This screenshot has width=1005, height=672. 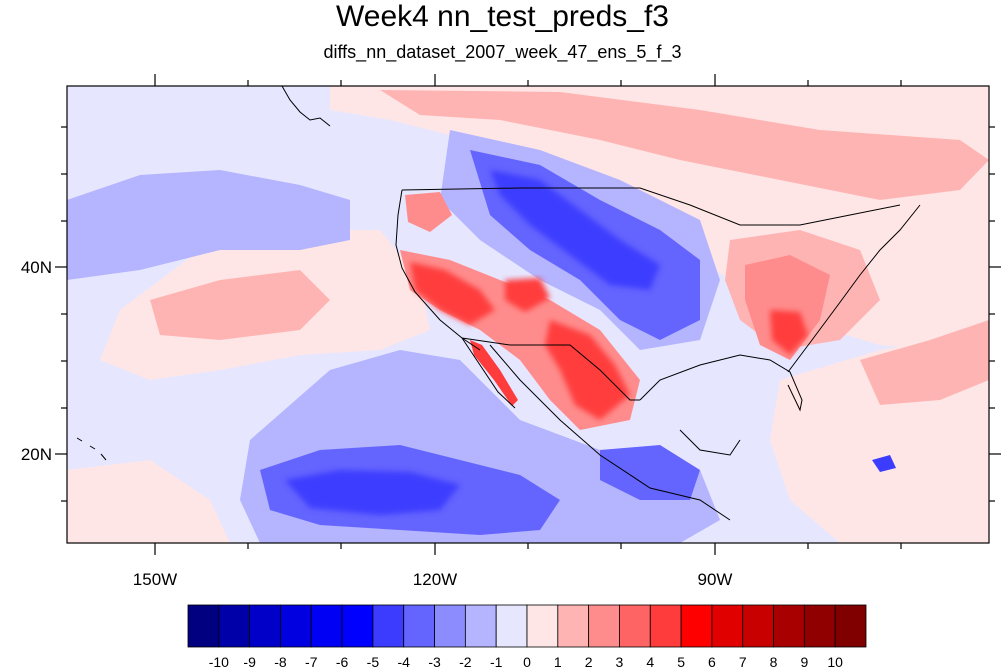 What do you see at coordinates (550, 369) in the screenshot?
I see `us-mexico-border` at bounding box center [550, 369].